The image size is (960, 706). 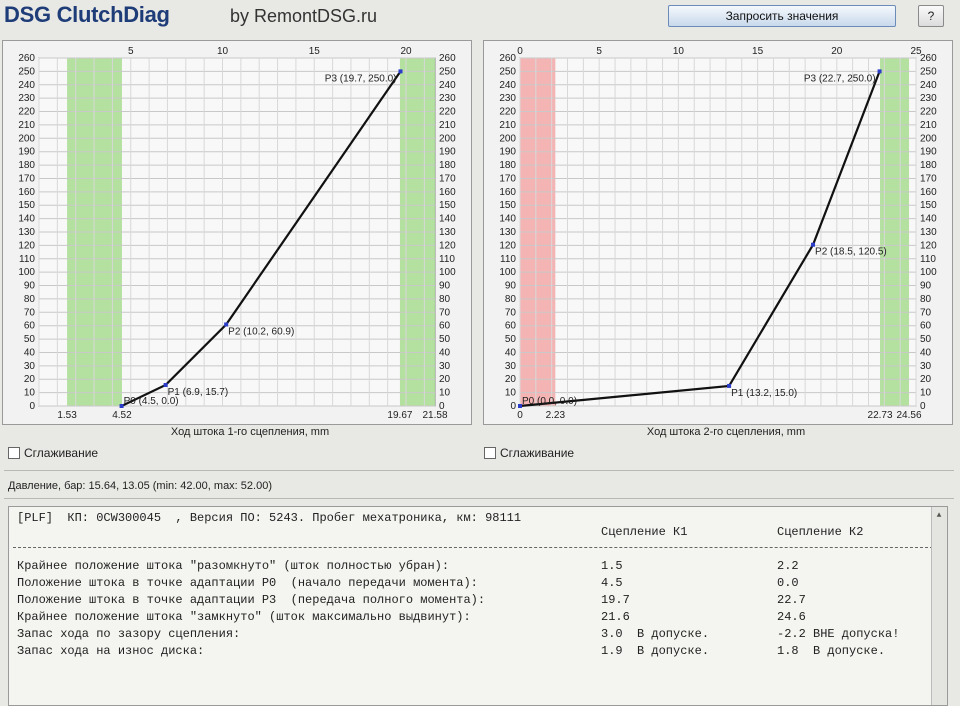 I want to click on y-tick-label: 80, so click(x=511, y=299).